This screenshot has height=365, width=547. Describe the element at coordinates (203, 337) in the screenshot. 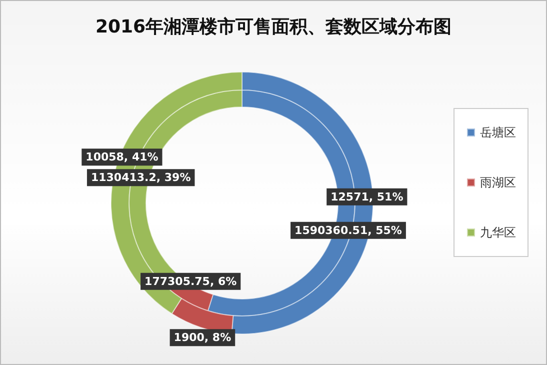

I see `data-label: 1900, 8%` at that location.